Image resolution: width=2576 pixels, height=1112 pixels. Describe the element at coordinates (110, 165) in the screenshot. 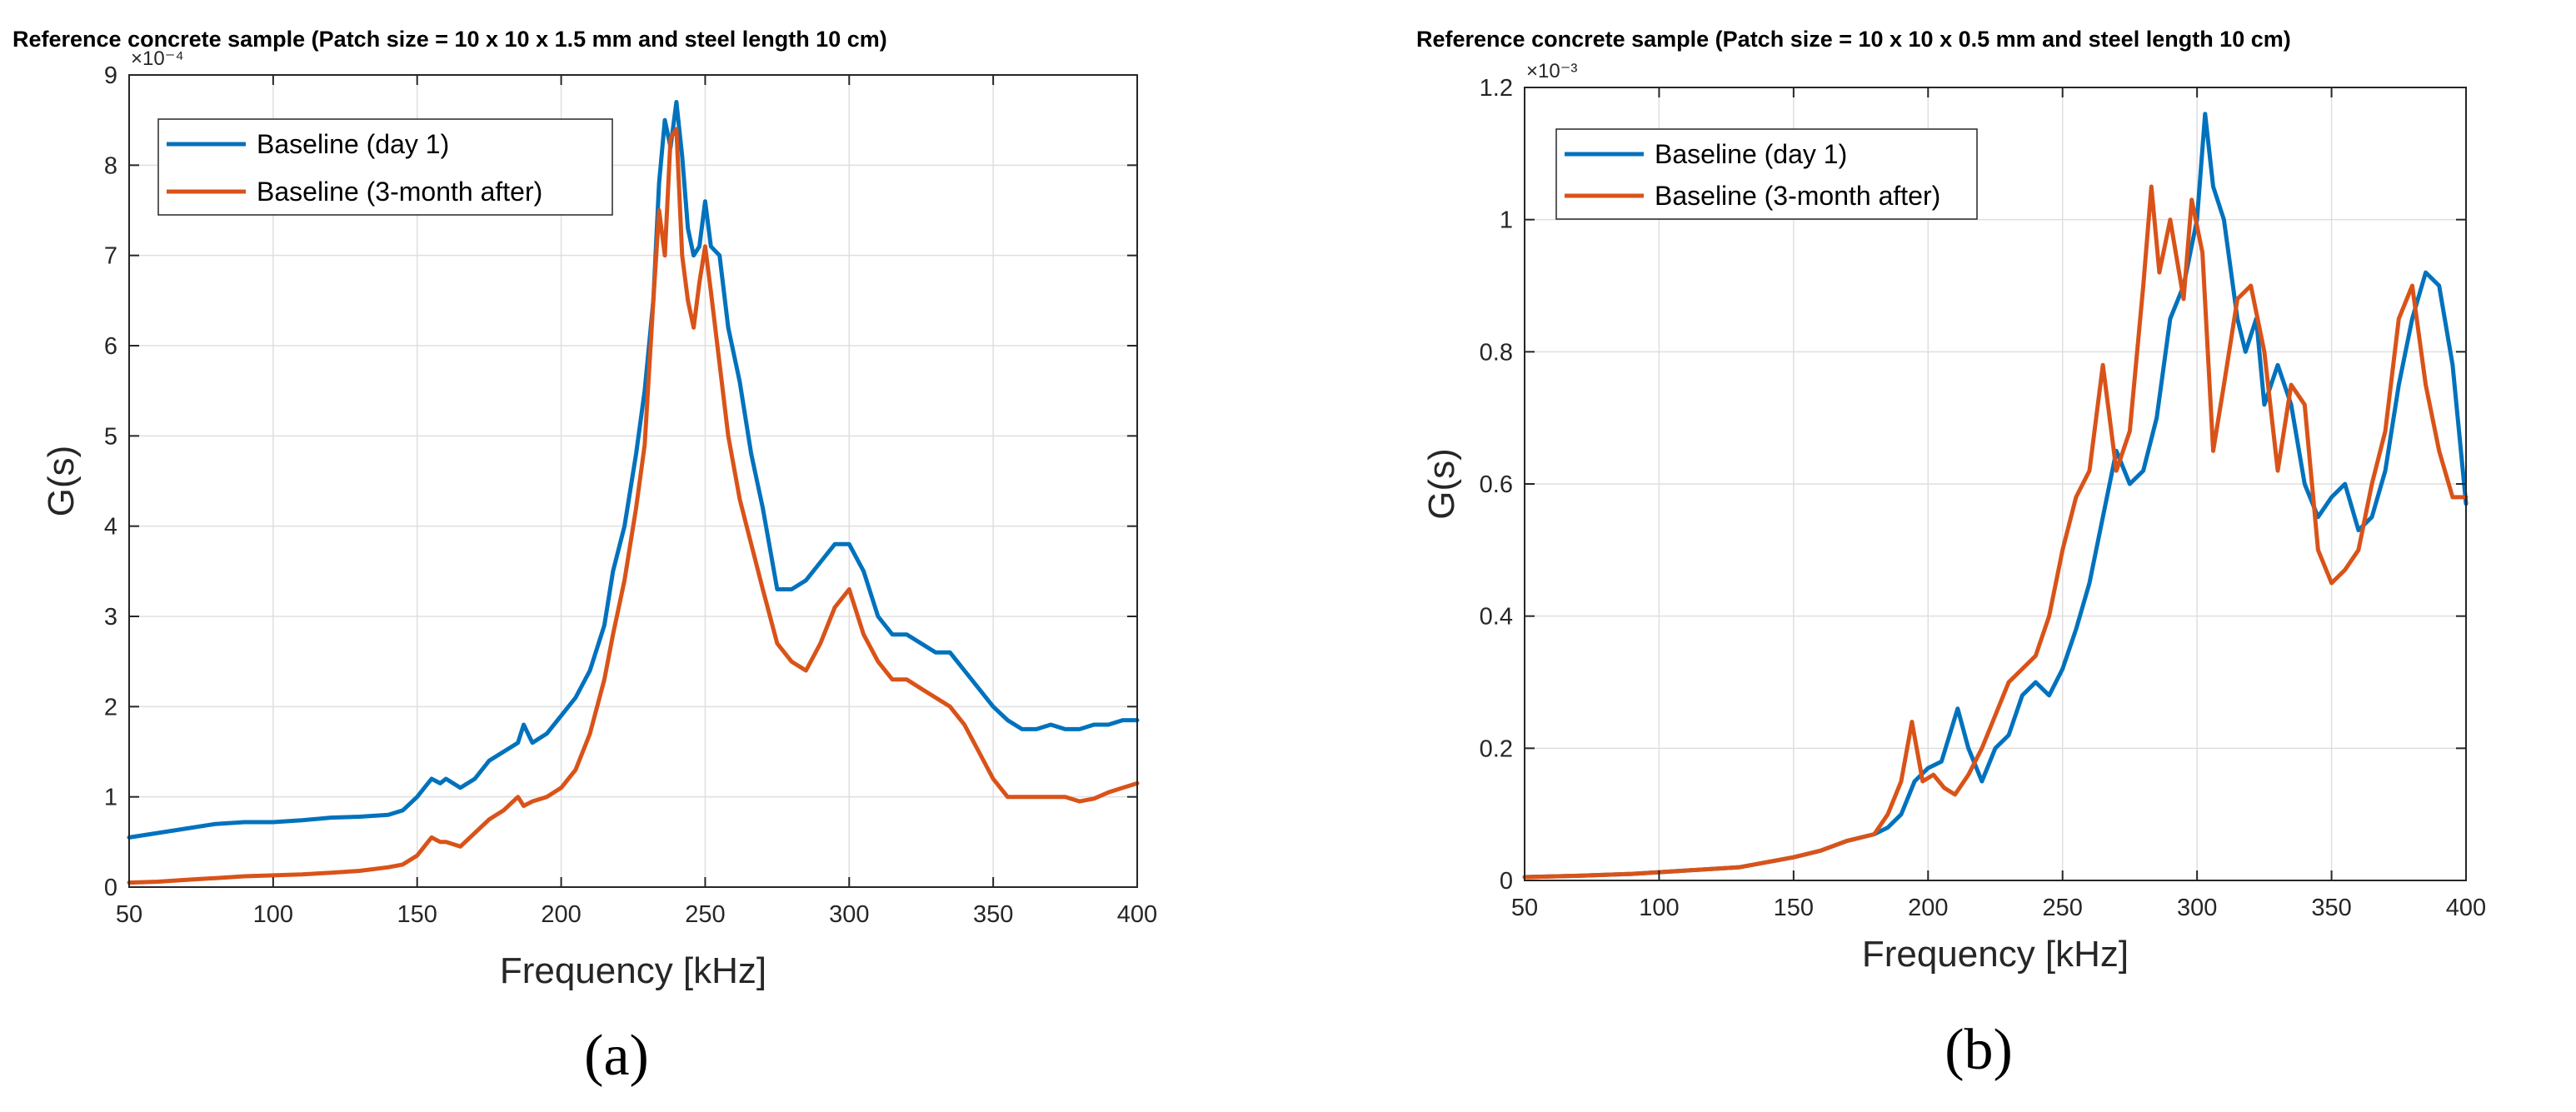

I see `y-tick-label: 8` at that location.